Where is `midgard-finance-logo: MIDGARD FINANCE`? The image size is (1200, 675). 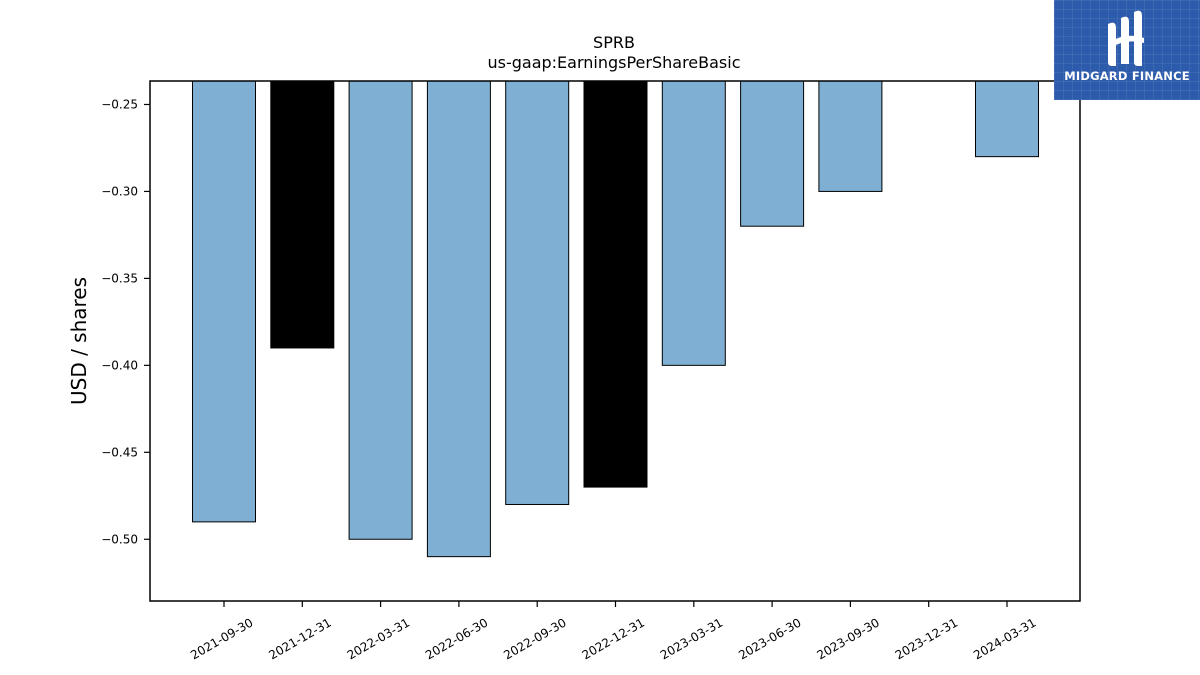 midgard-finance-logo: MIDGARD FINANCE is located at coordinates (1127, 50).